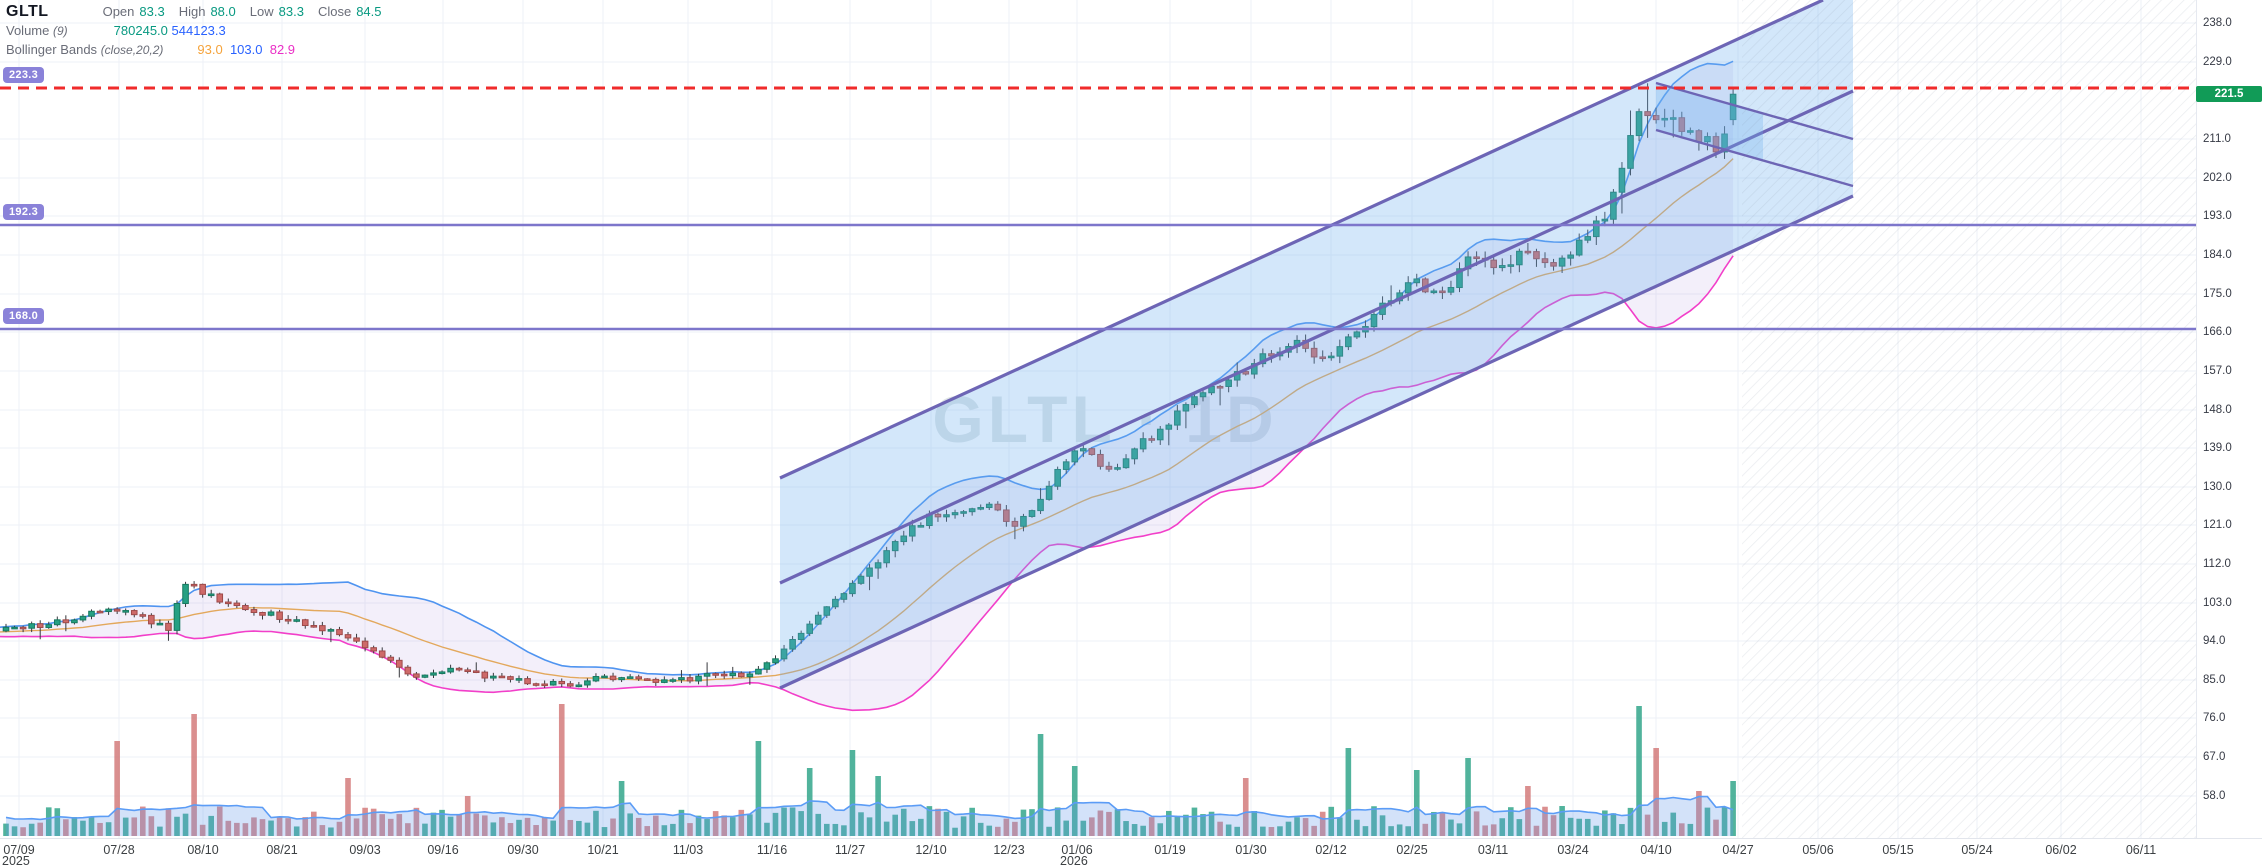 The width and height of the screenshot is (2262, 865). What do you see at coordinates (1818, 850) in the screenshot?
I see `time-tick-label: 05/06` at bounding box center [1818, 850].